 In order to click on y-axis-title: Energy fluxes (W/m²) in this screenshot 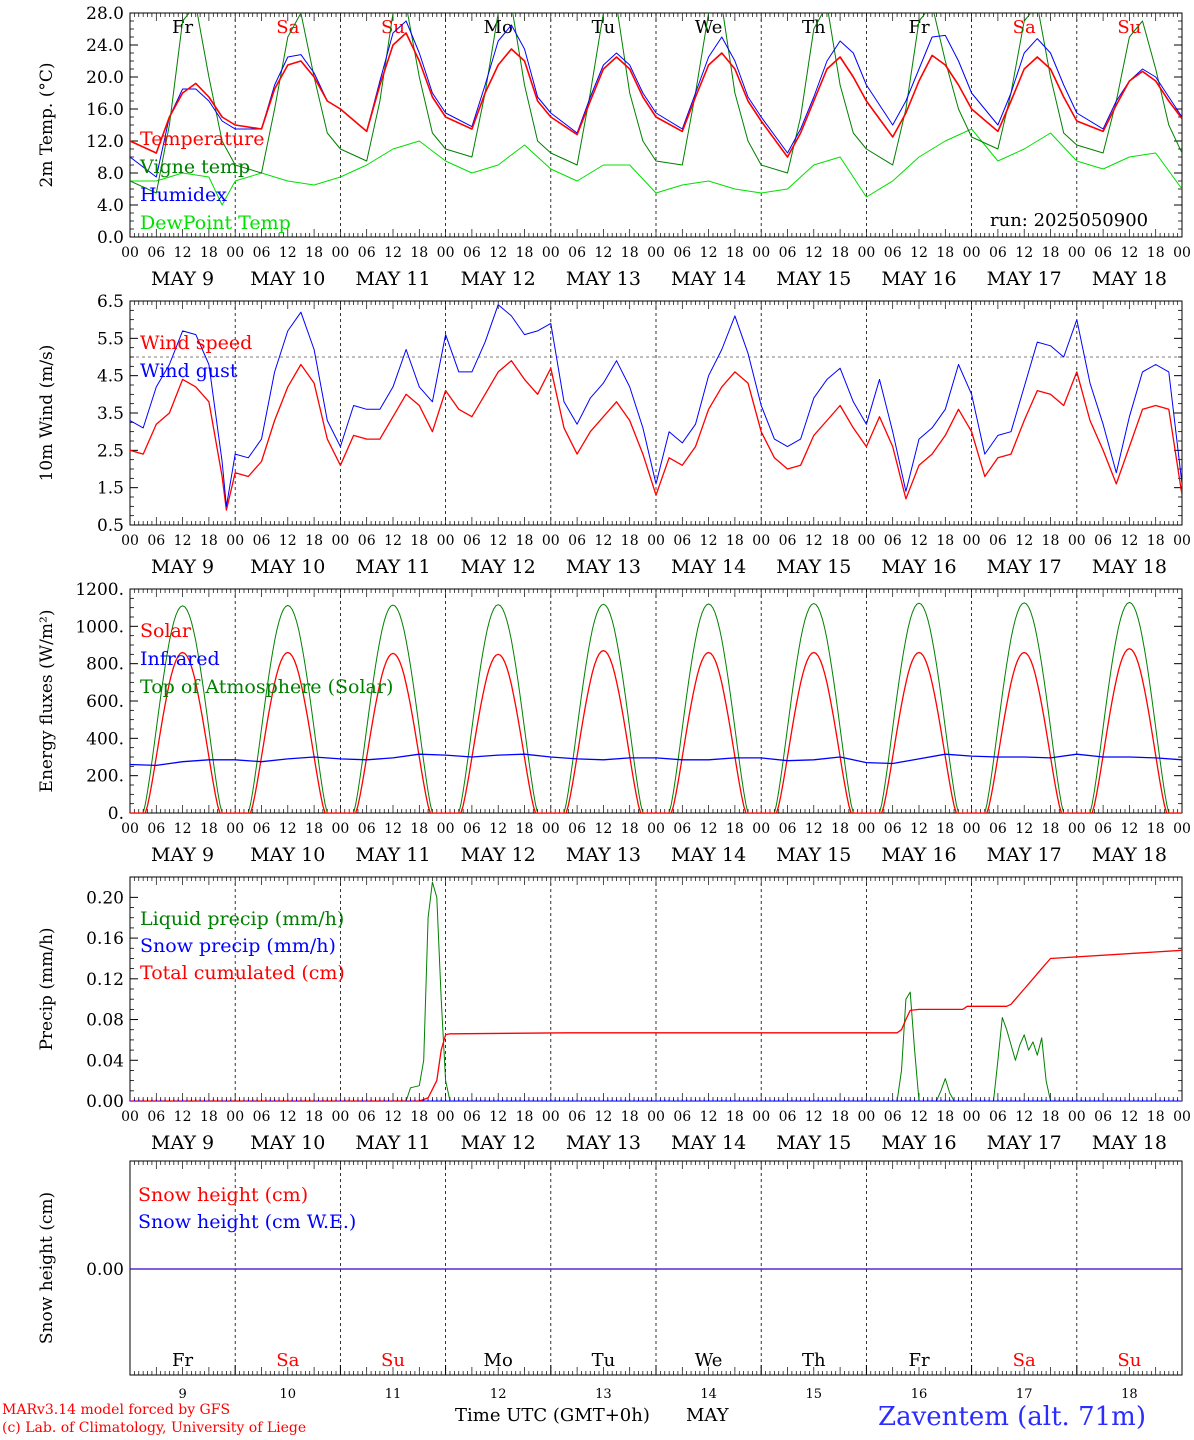, I will do `click(47, 701)`.